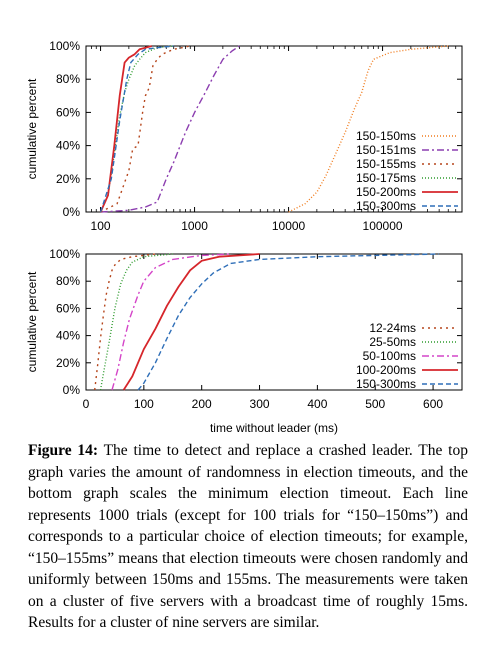 The image size is (489, 669). I want to click on legend-label: 150-175ms, so click(386, 178).